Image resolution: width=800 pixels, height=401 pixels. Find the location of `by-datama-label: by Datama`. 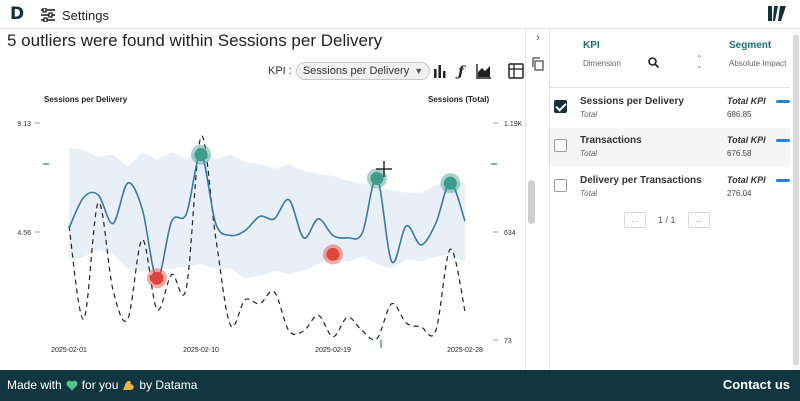

by-datama-label: by Datama is located at coordinates (168, 385).